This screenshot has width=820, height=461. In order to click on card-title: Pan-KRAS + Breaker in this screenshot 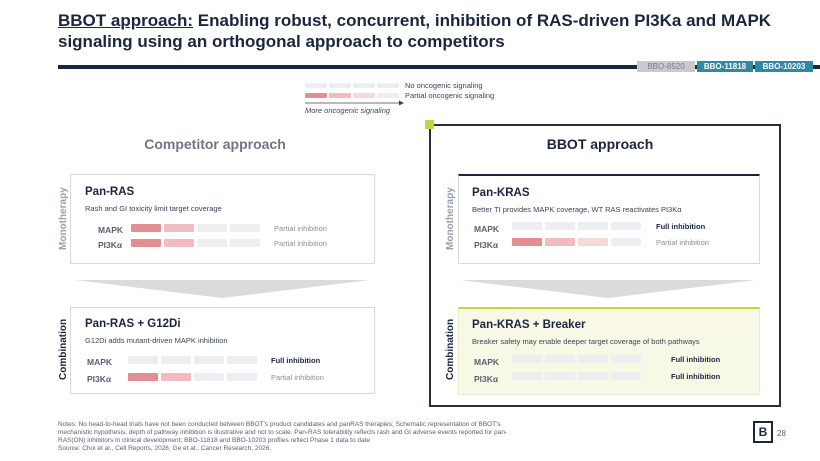, I will do `click(529, 325)`.